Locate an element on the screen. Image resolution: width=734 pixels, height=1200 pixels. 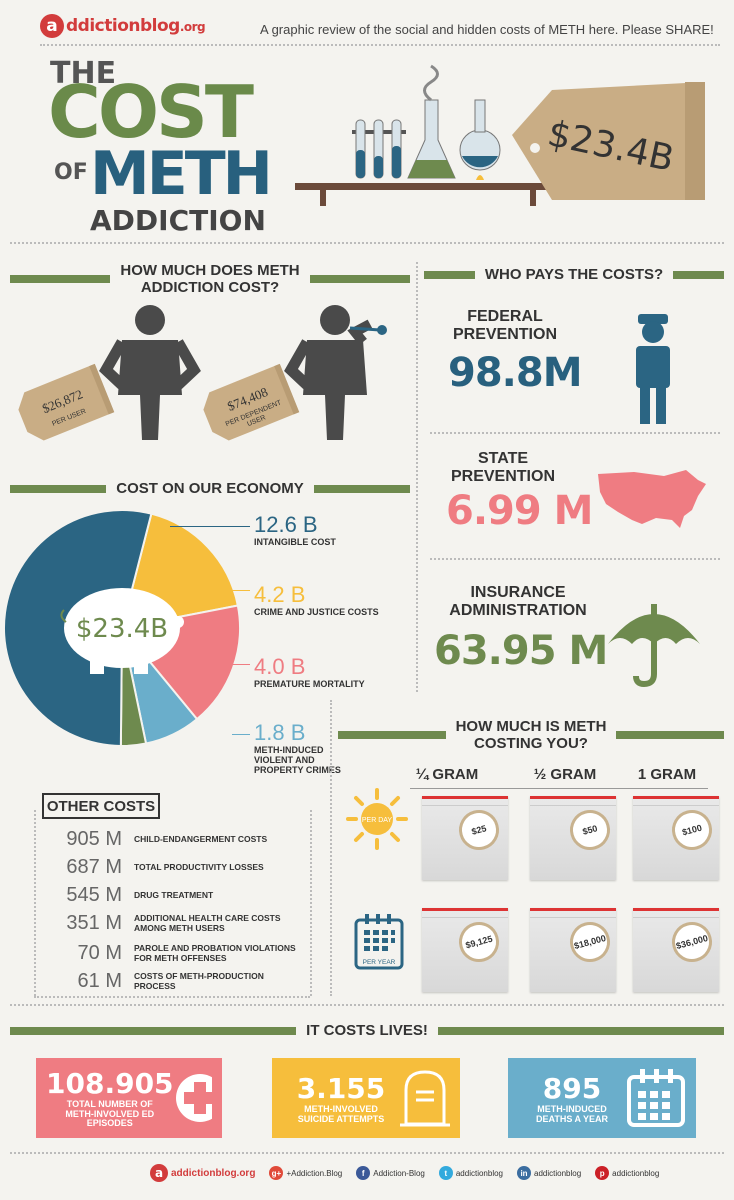
logo-text-main: ddictionblog is located at coordinates (123, 26).